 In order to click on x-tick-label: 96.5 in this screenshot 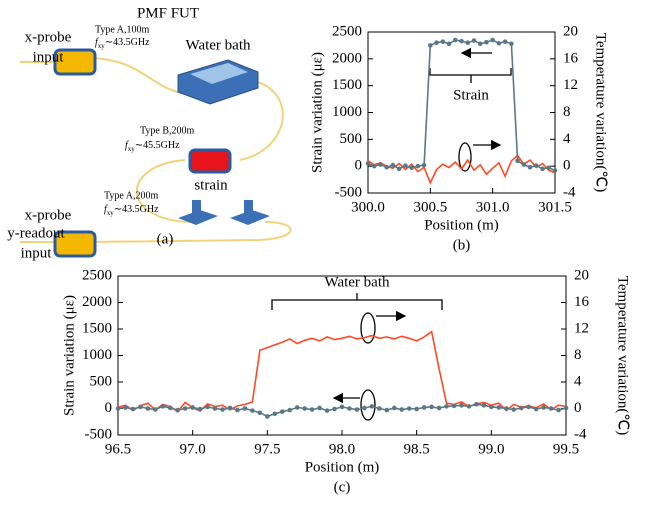, I will do `click(118, 449)`.